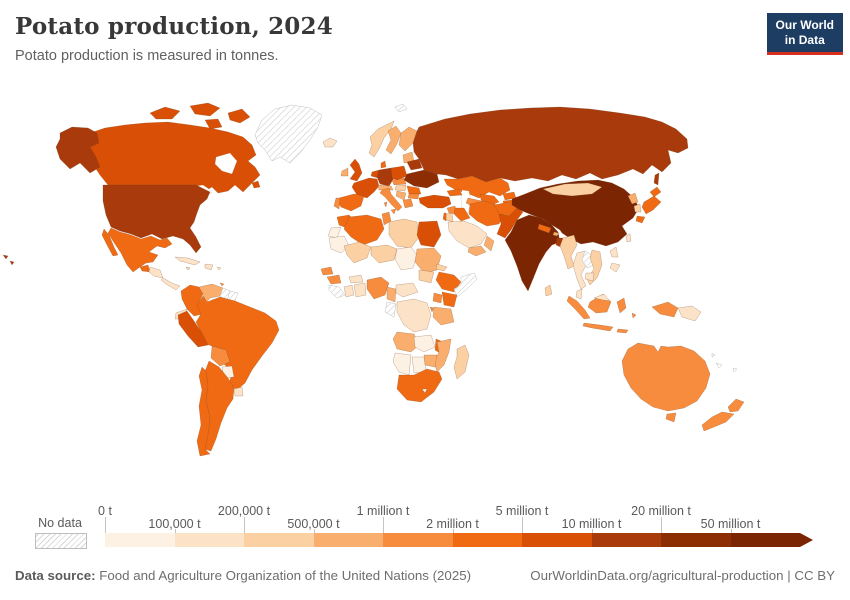 The image size is (850, 600). What do you see at coordinates (556, 234) in the screenshot?
I see `country-bhutan` at bounding box center [556, 234].